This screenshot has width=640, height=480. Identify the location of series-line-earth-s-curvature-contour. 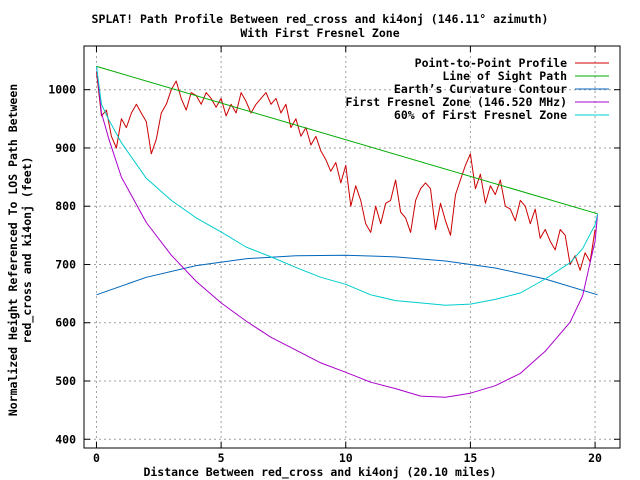
(347, 275).